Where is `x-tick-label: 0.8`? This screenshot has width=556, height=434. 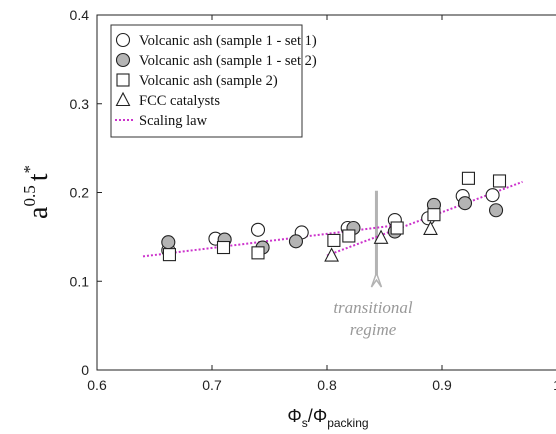 x-tick-label: 0.8 is located at coordinates (327, 385).